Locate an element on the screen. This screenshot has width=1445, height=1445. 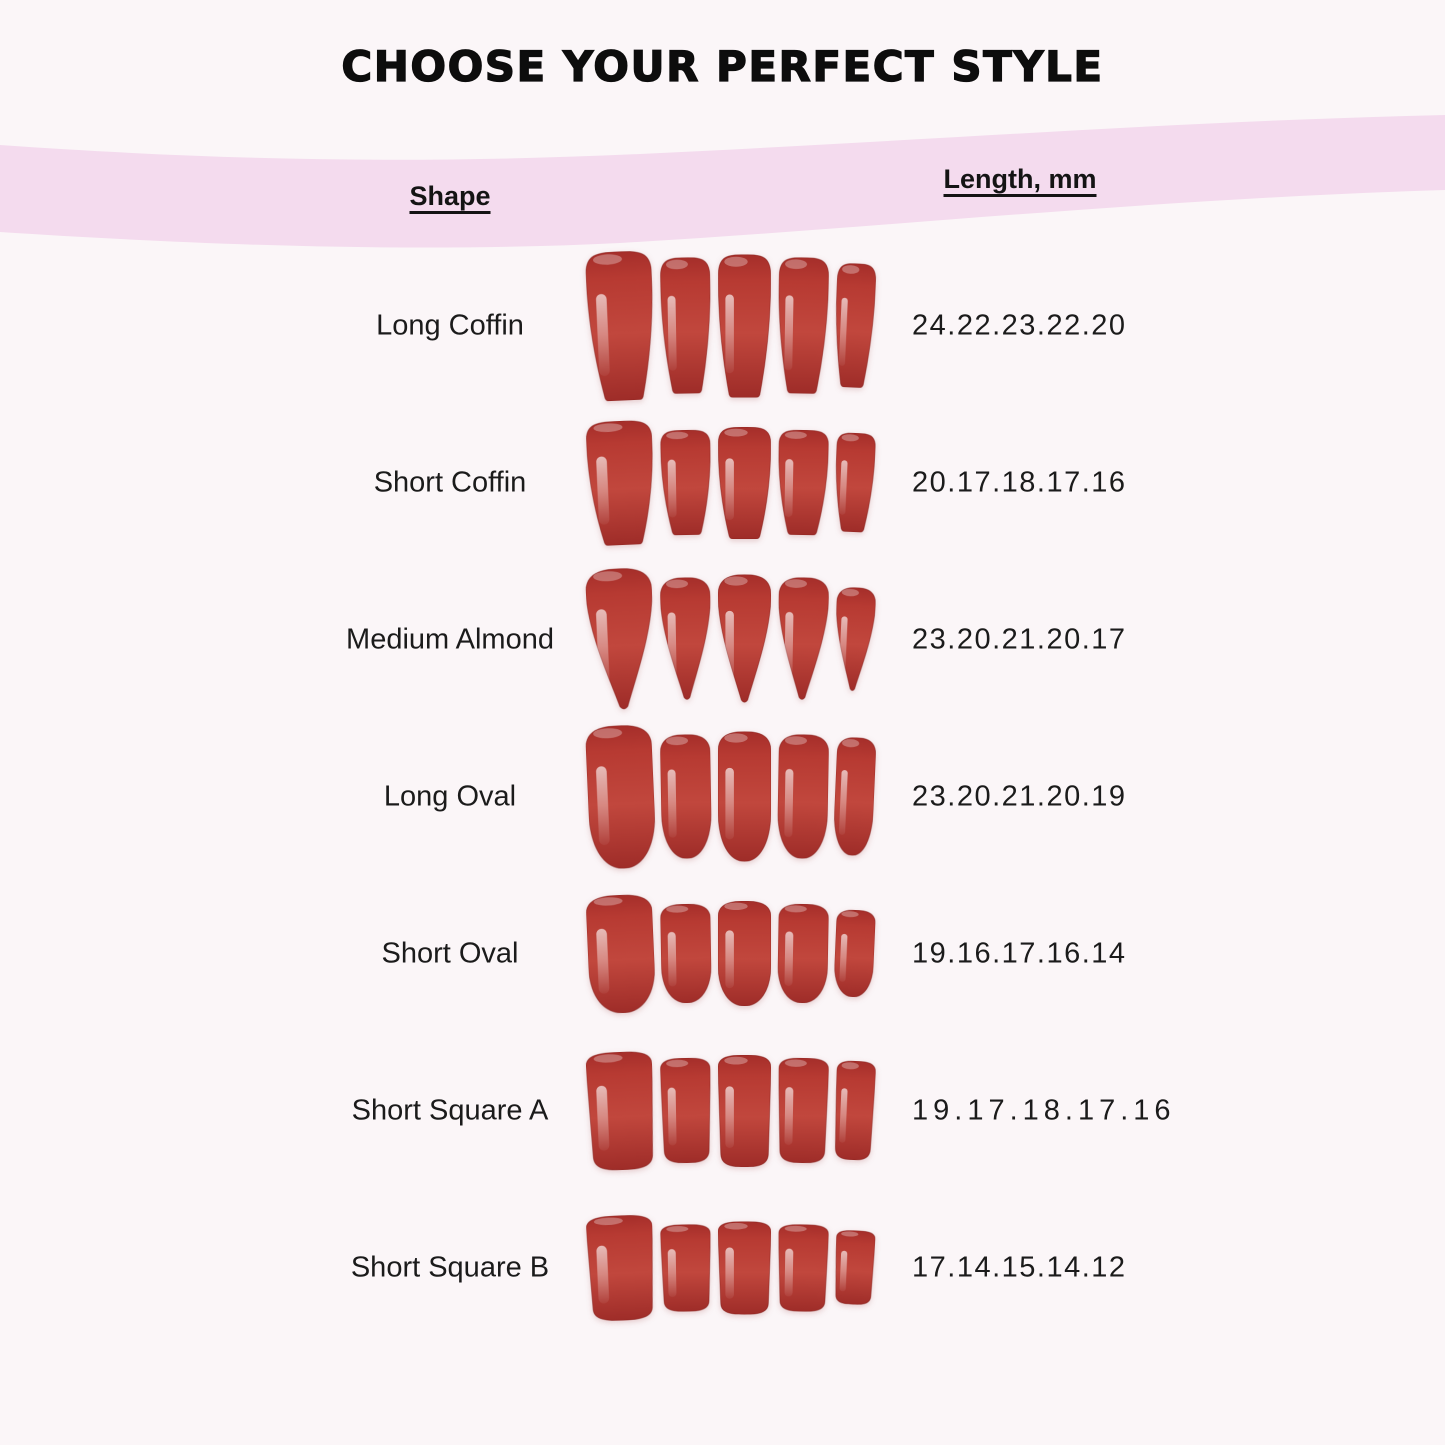
column-header-shape: Shape is located at coordinates (450, 196).